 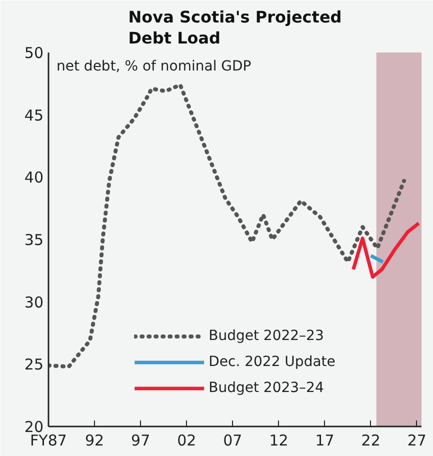 What do you see at coordinates (370, 441) in the screenshot?
I see `x-tick-label: 22` at bounding box center [370, 441].